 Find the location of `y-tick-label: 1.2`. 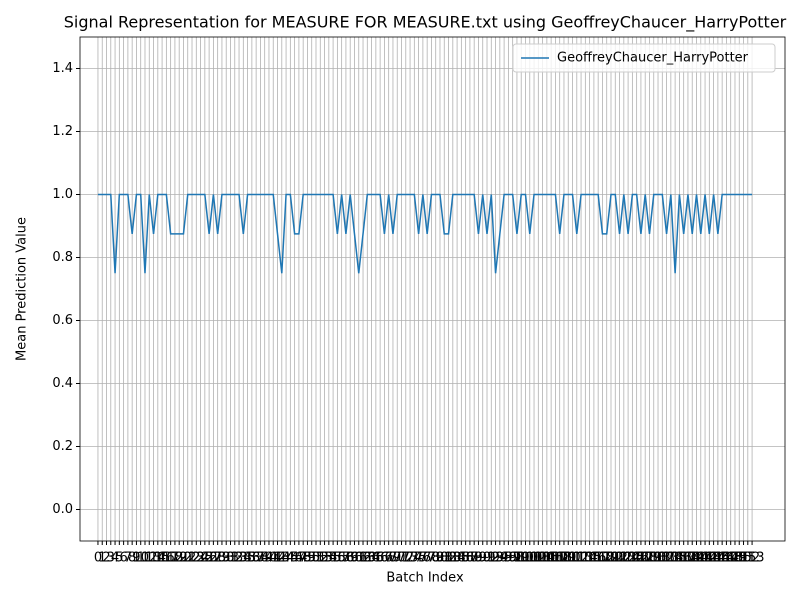

y-tick-label: 1.2 is located at coordinates (62, 131).